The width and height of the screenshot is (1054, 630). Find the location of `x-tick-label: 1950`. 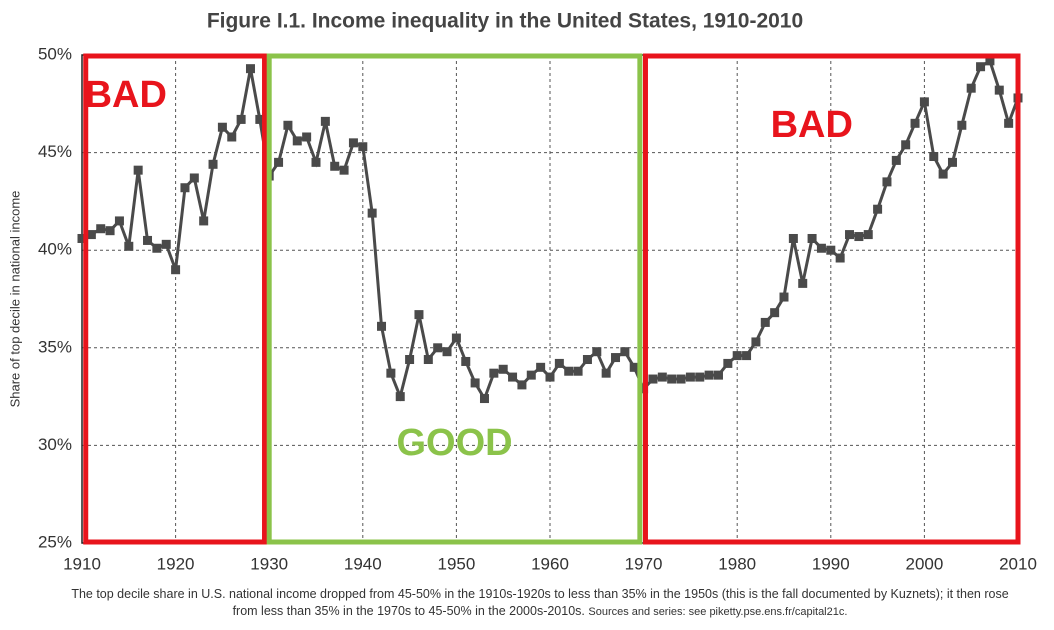

x-tick-label: 1950 is located at coordinates (456, 563).